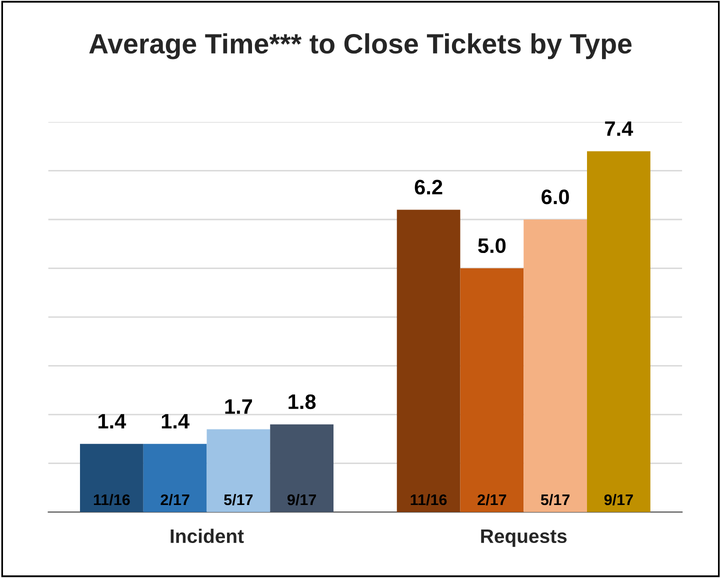 This screenshot has width=721, height=578. I want to click on text: 2/17, so click(492, 500).